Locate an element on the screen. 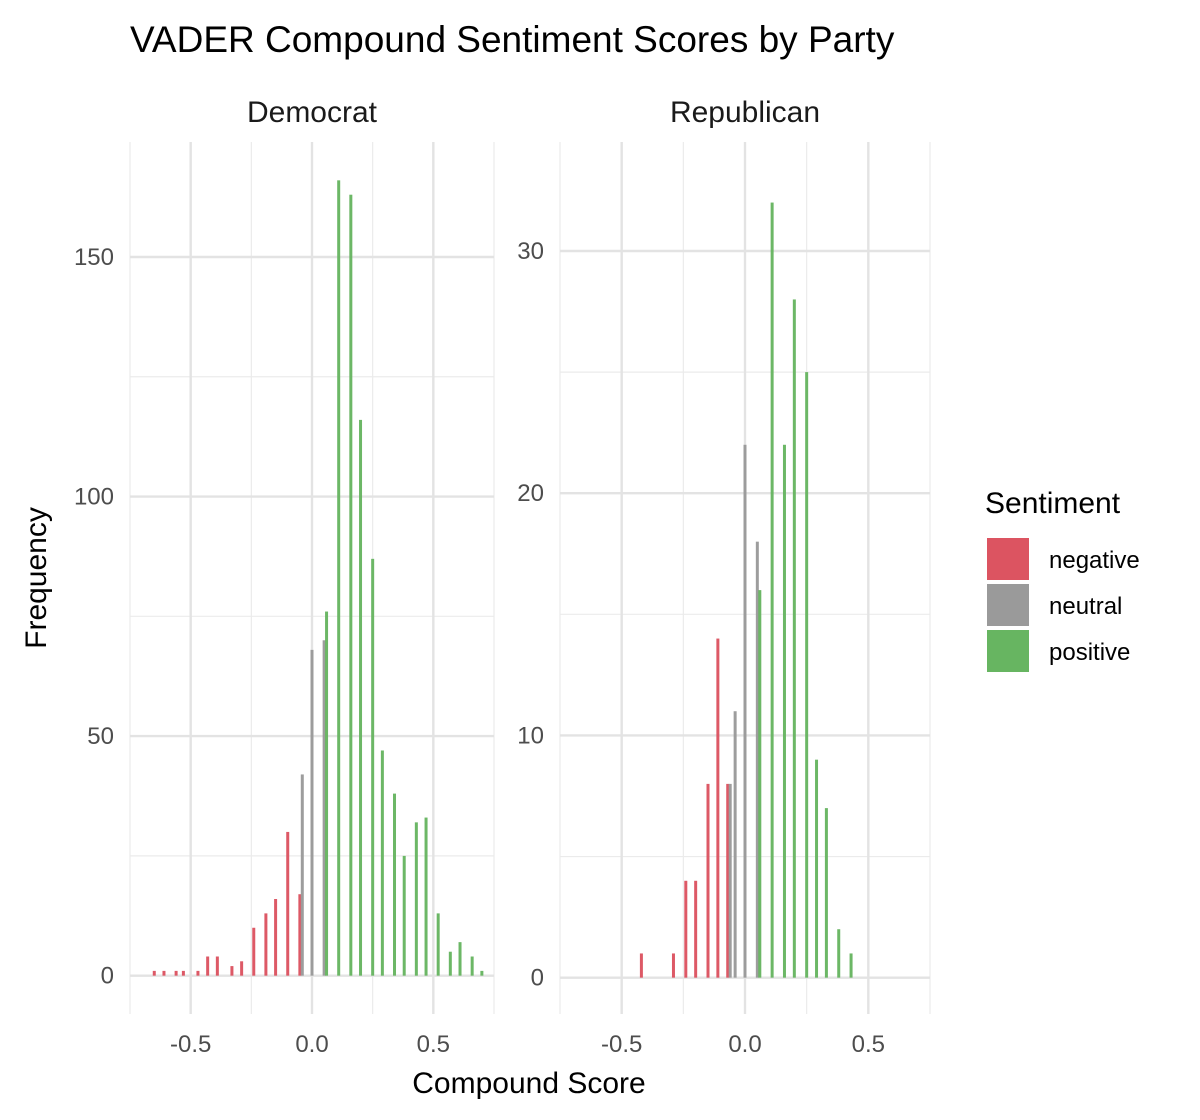 This screenshot has width=1200, height=1120. facet-title: Republican is located at coordinates (745, 112).